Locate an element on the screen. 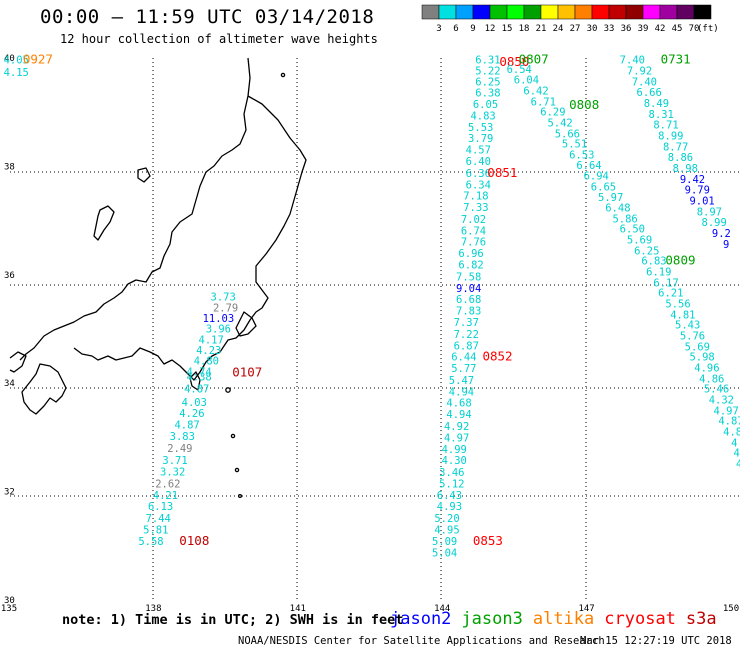  swh-value-label: 4.96 is located at coordinates (706, 368).